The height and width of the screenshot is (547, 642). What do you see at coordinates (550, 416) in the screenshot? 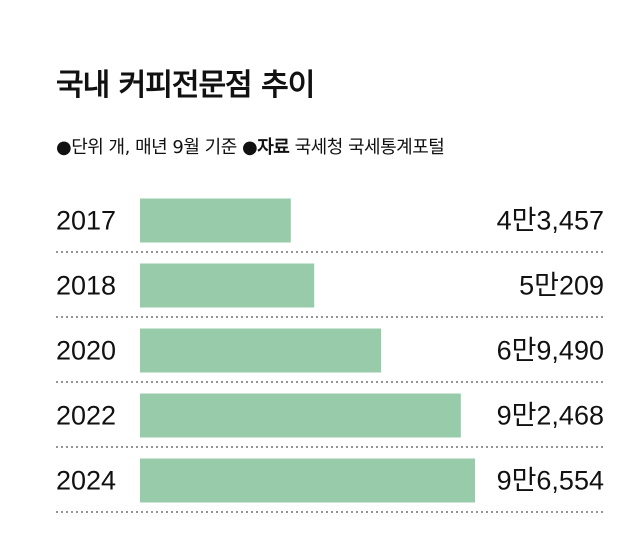
I see `value-label: 9만2,468` at bounding box center [550, 416].